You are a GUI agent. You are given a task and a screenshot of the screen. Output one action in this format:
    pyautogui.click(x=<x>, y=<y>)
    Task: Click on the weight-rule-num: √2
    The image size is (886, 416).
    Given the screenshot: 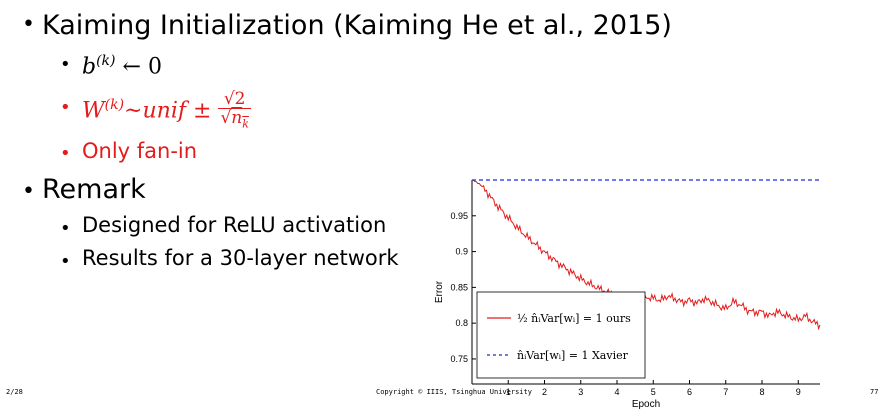 What is the action you would take?
    pyautogui.click(x=234, y=99)
    